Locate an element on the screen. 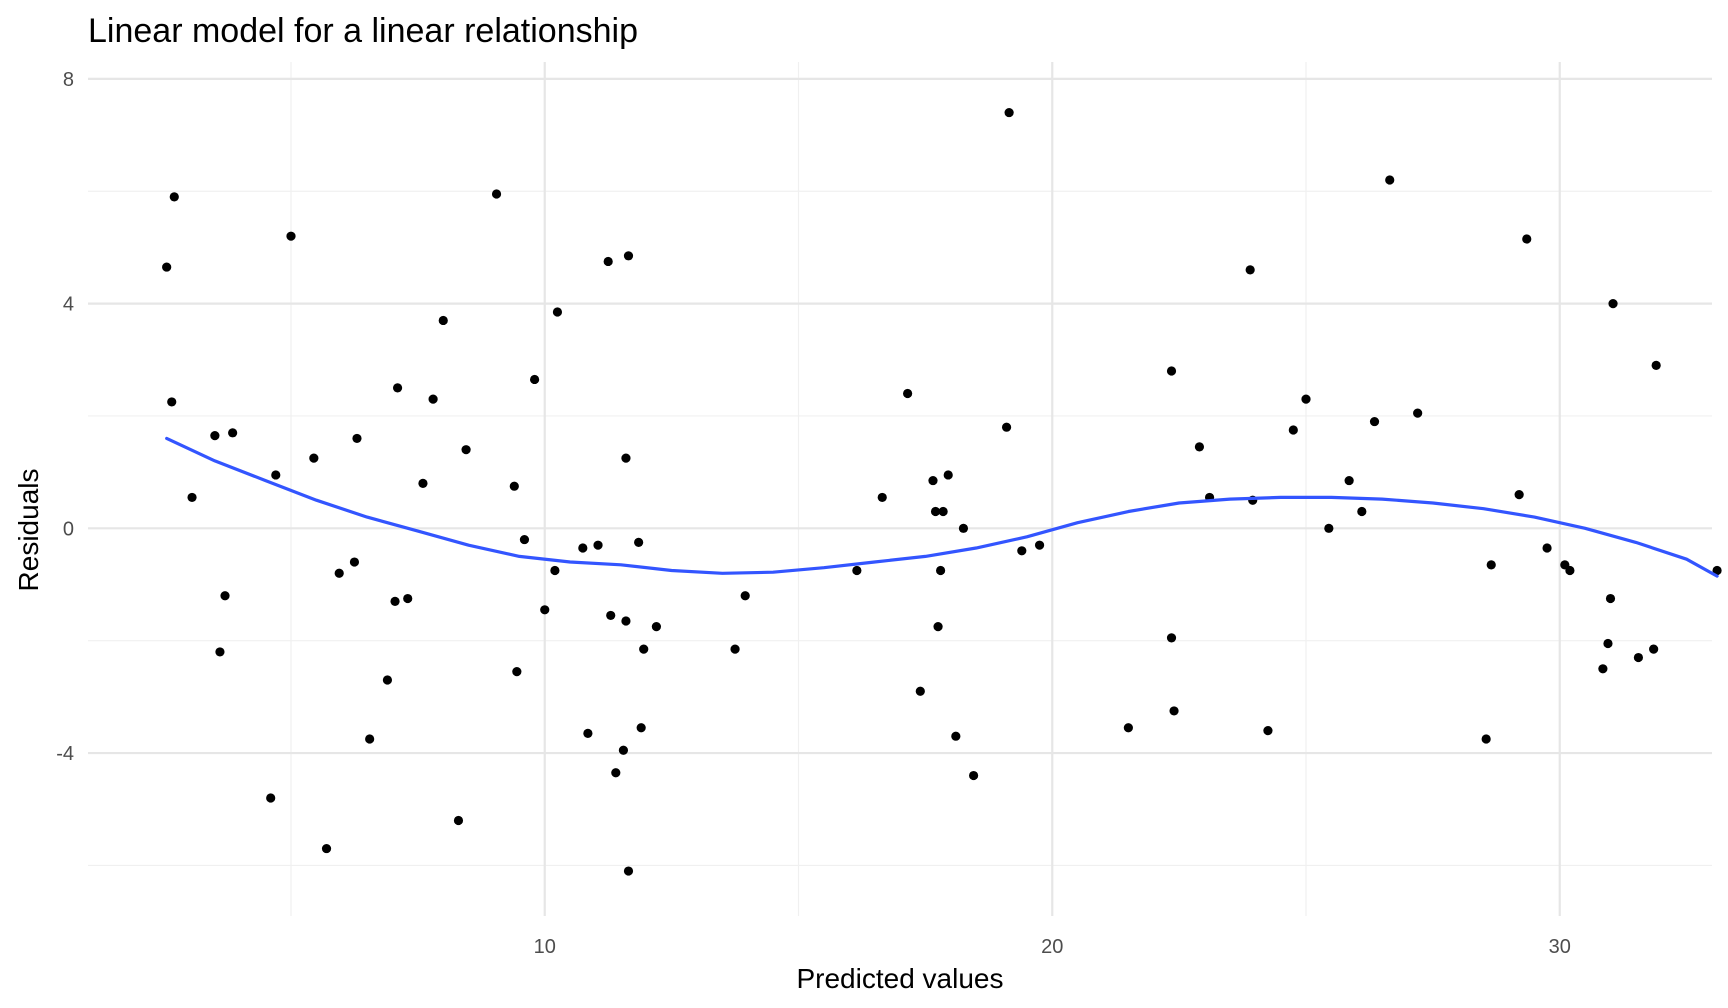  y-axis-title: Residuals is located at coordinates (28, 530).